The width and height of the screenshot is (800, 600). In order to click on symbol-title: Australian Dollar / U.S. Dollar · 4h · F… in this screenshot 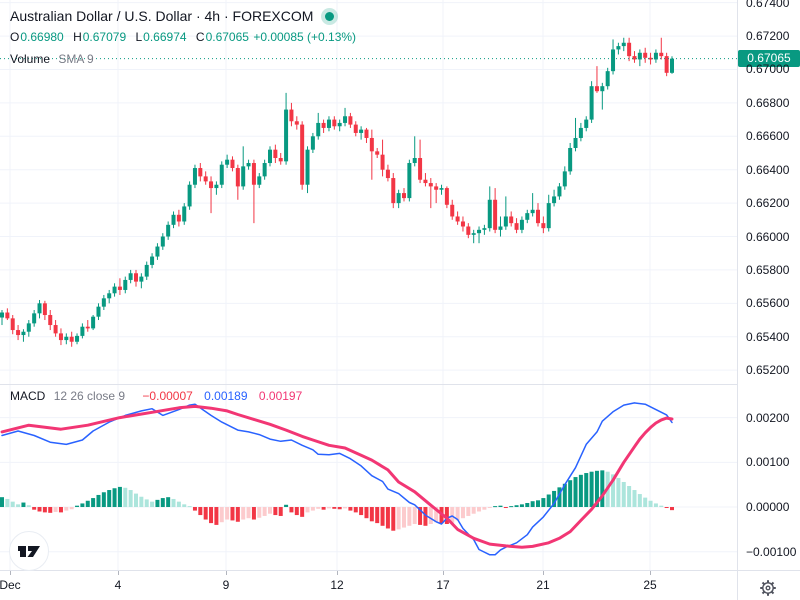, I will do `click(162, 16)`.